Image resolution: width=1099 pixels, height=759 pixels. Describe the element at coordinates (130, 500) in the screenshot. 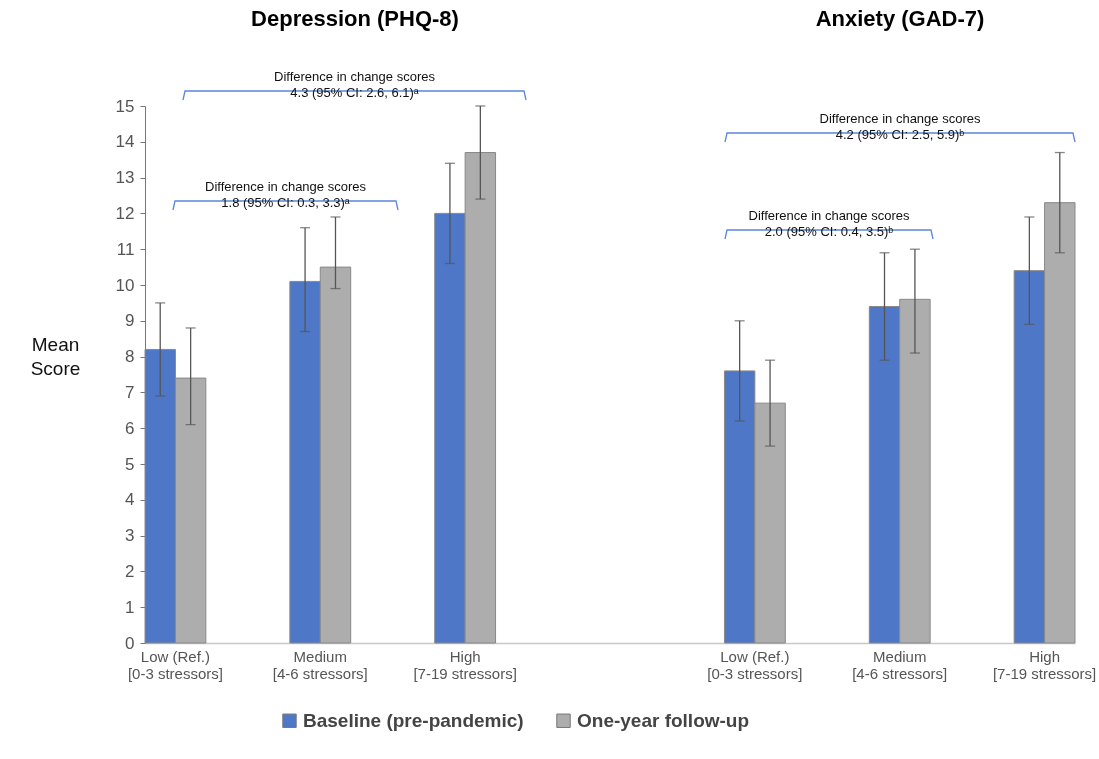

I see `y-tick-label: 4` at that location.